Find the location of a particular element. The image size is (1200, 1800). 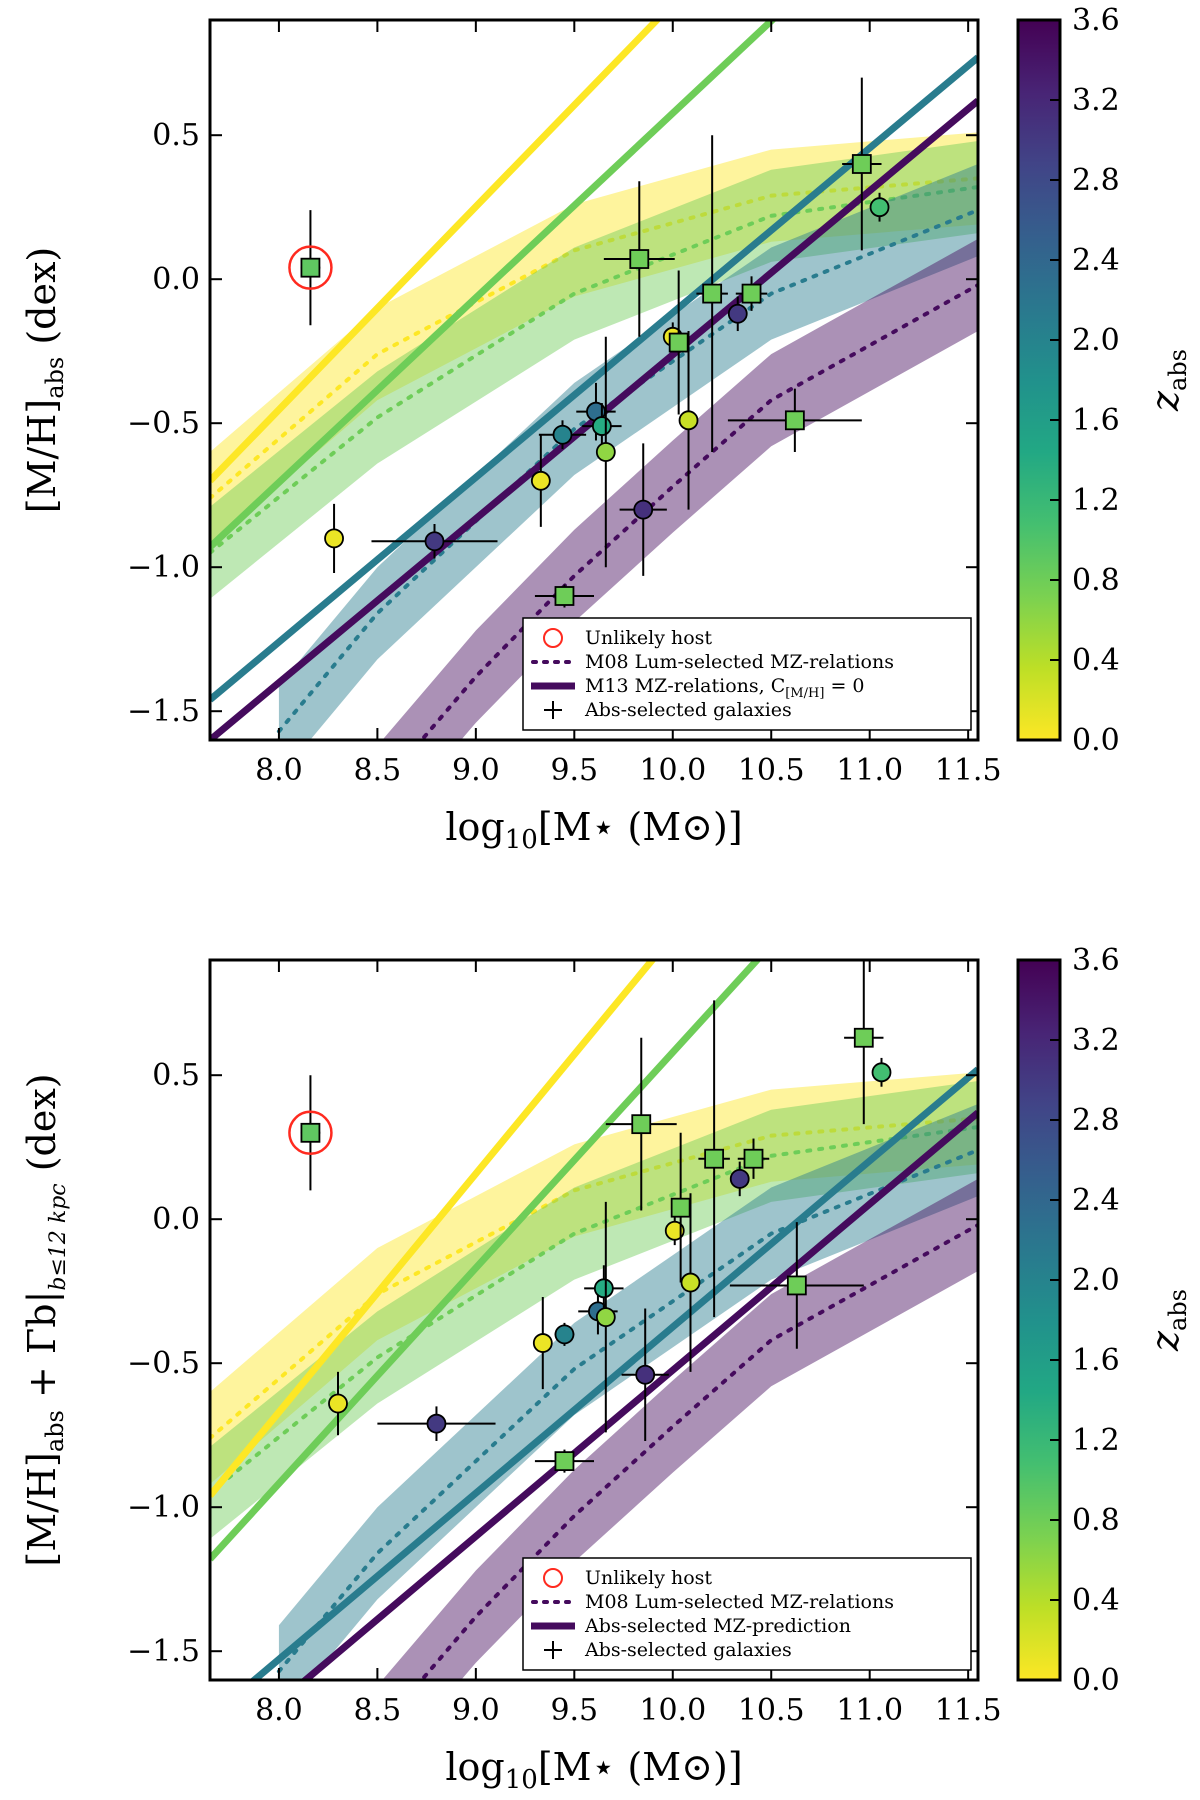

colorbar-tick-label: 3.2 is located at coordinates (1096, 1040).